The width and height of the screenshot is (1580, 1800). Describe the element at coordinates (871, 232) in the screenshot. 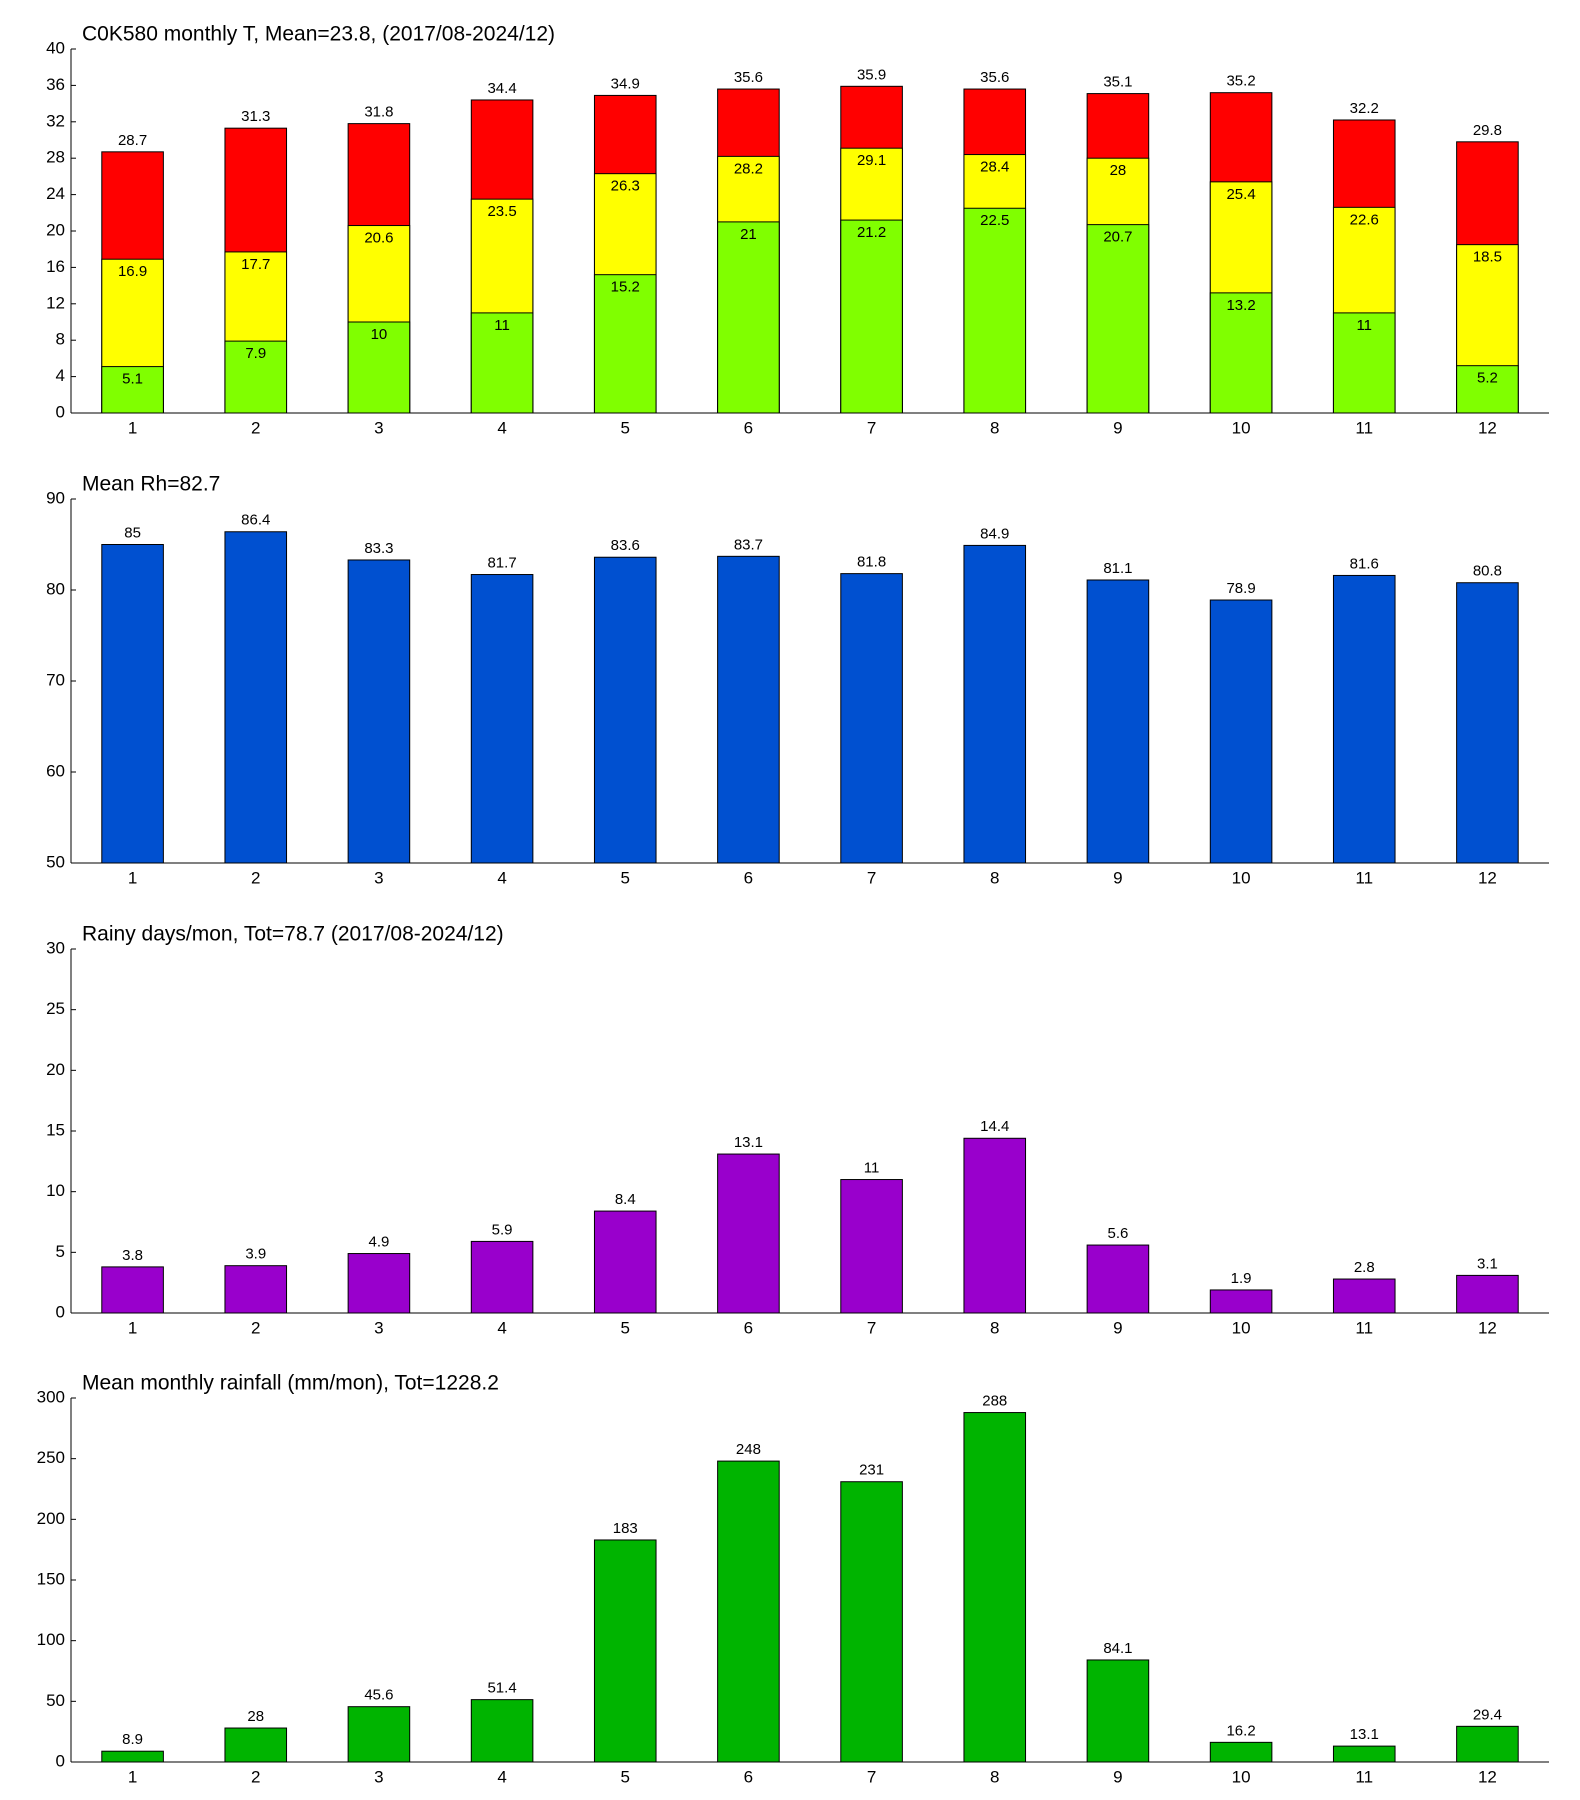

I see `value-label: 21.2` at that location.